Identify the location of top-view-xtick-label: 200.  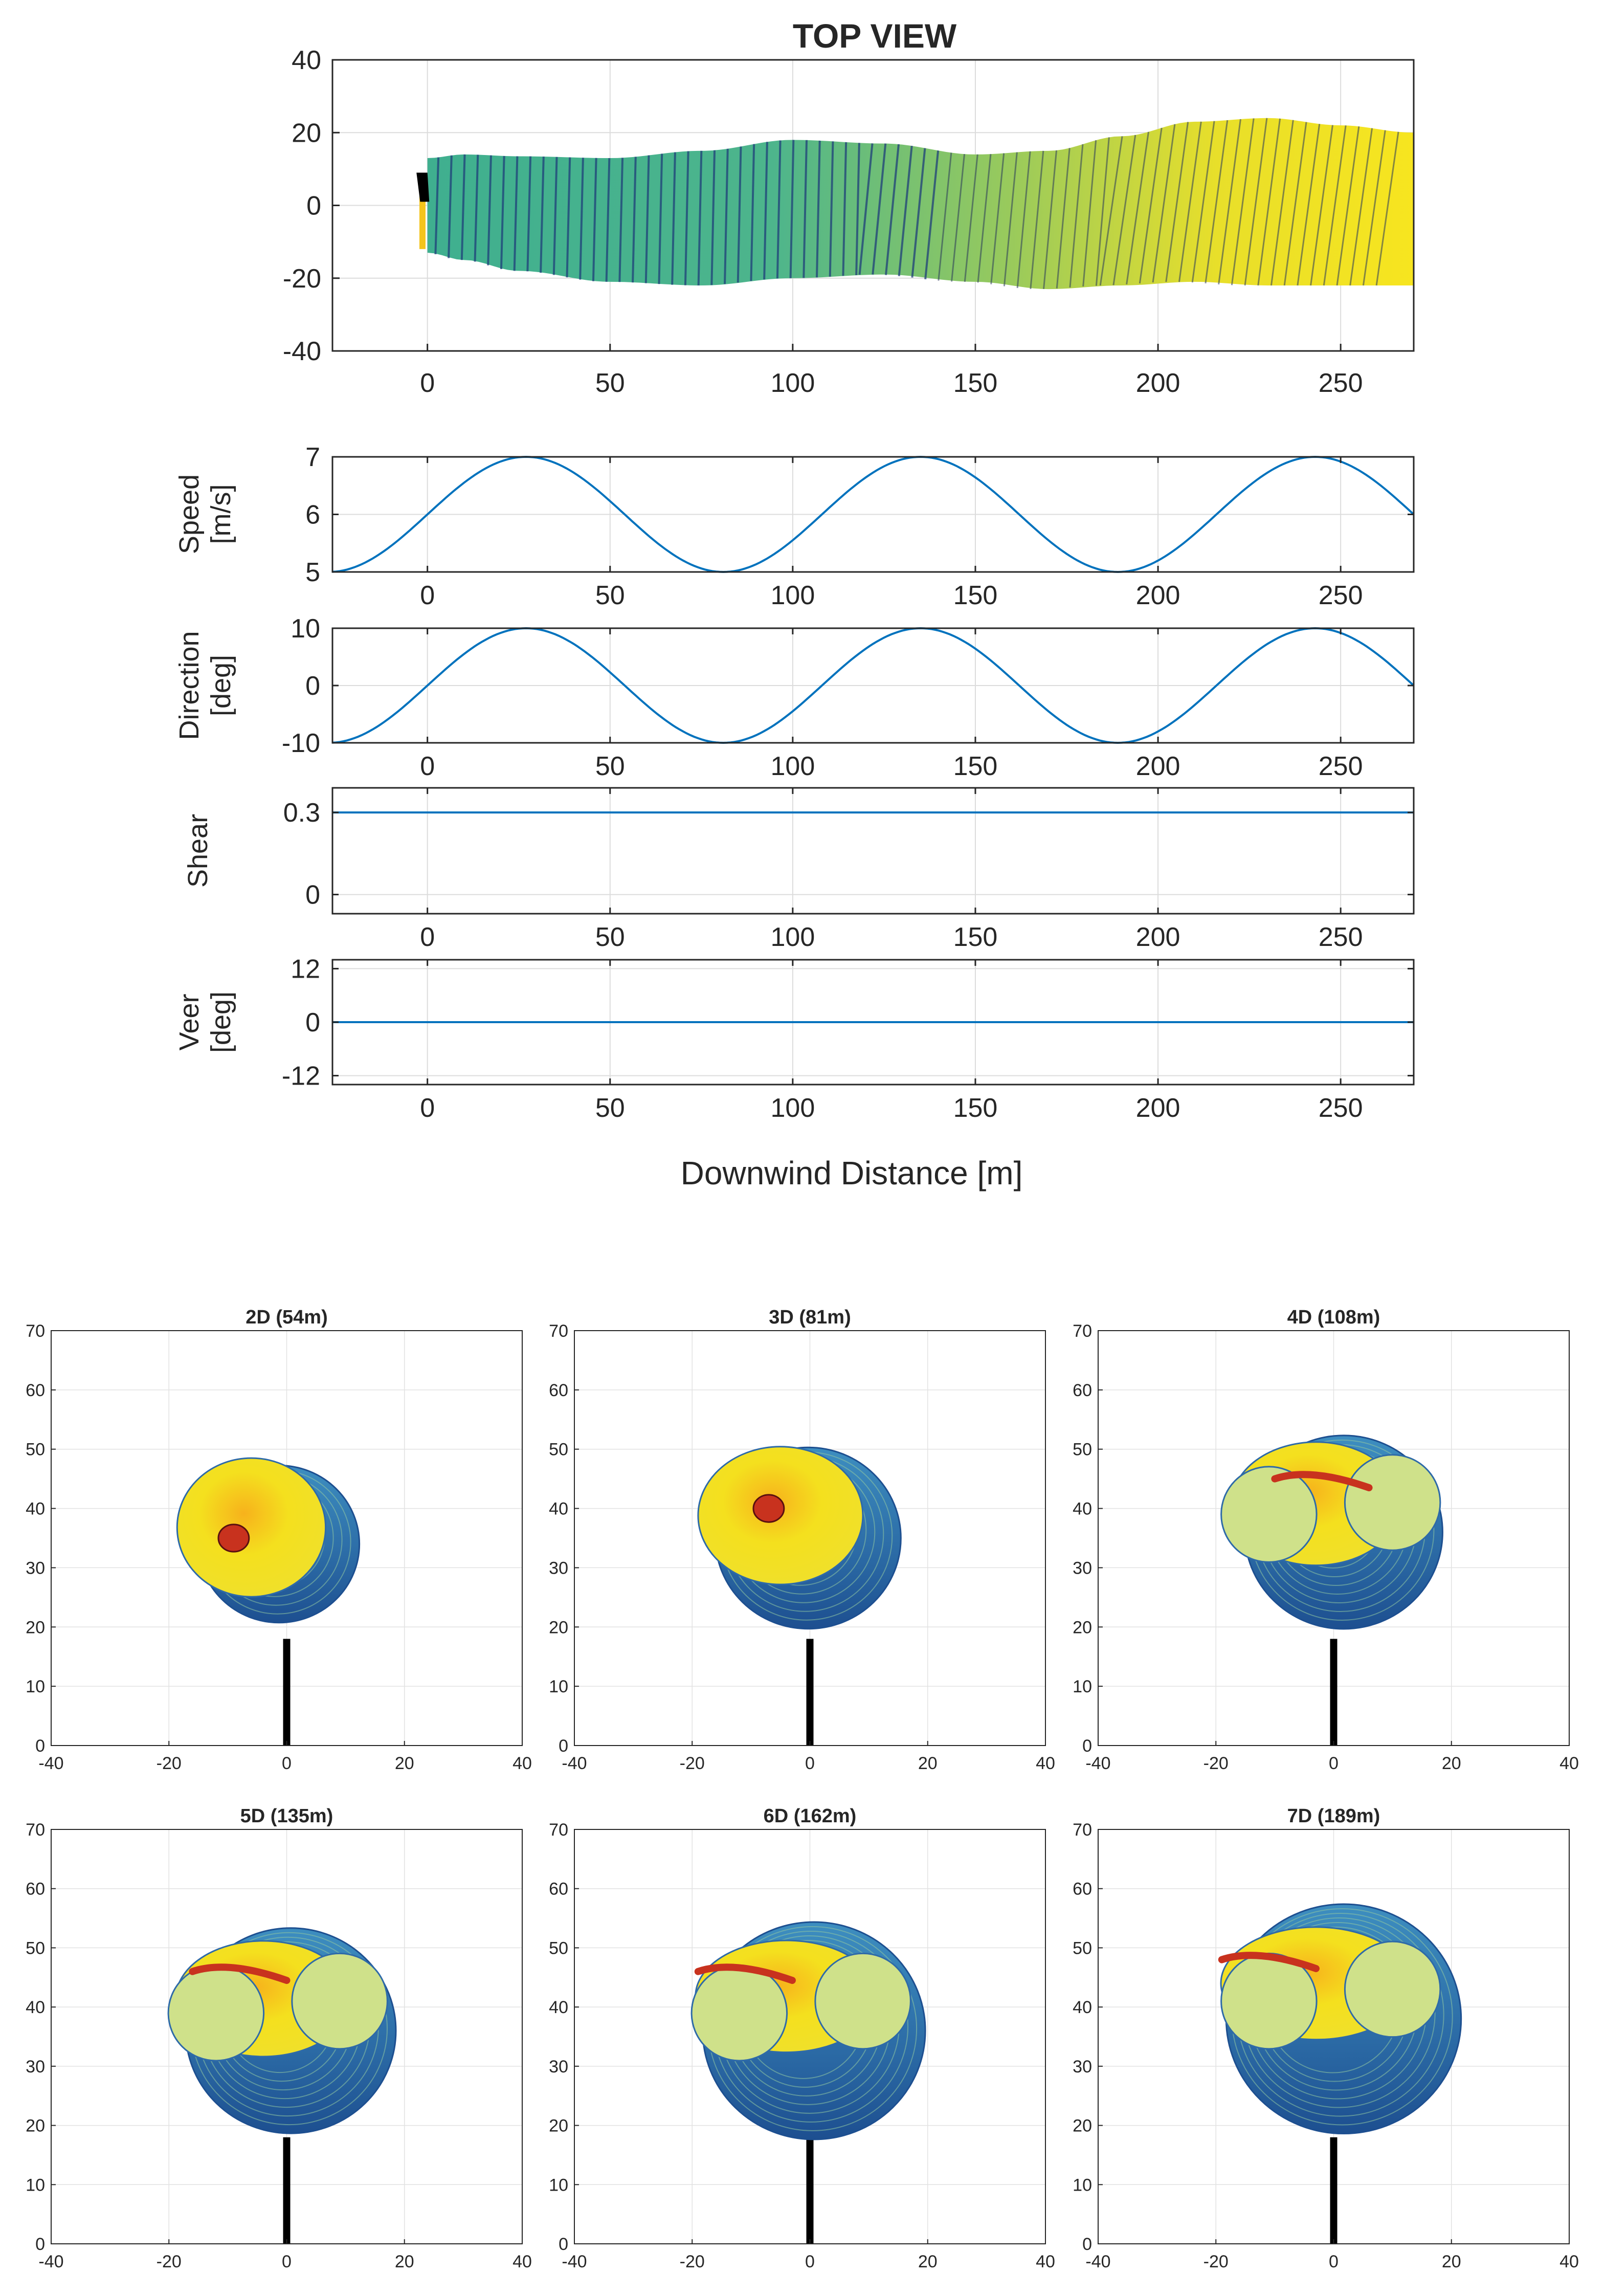
(1158, 383).